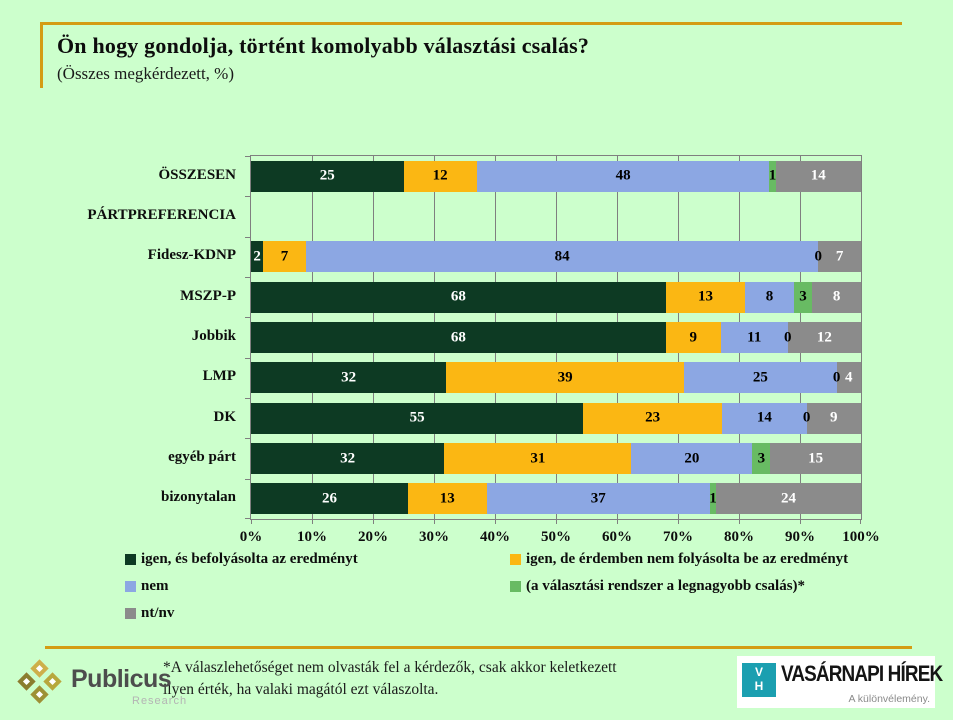 The height and width of the screenshot is (720, 953). I want to click on legend-label: igen, és befolyásolta az eredményt, so click(249, 559).